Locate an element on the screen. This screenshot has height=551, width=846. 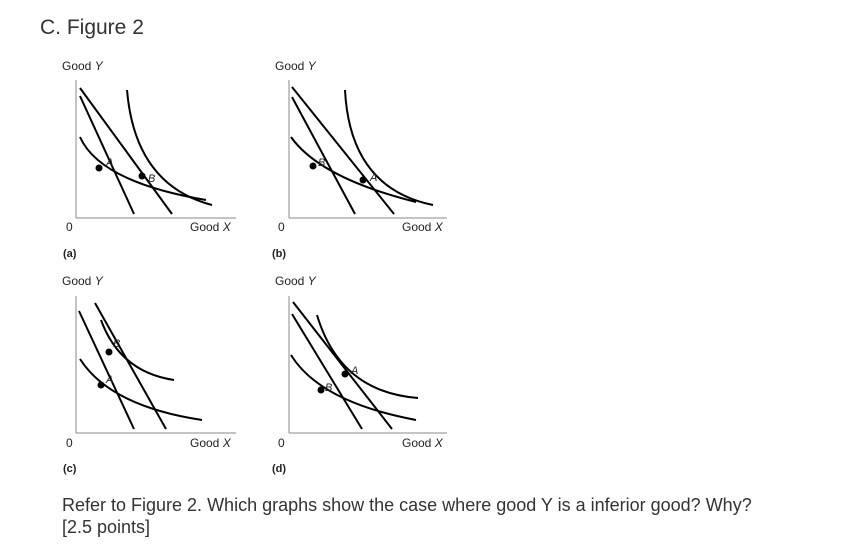
panel-d: Good Y 0 Good X (d) A B is located at coordinates (359, 374).